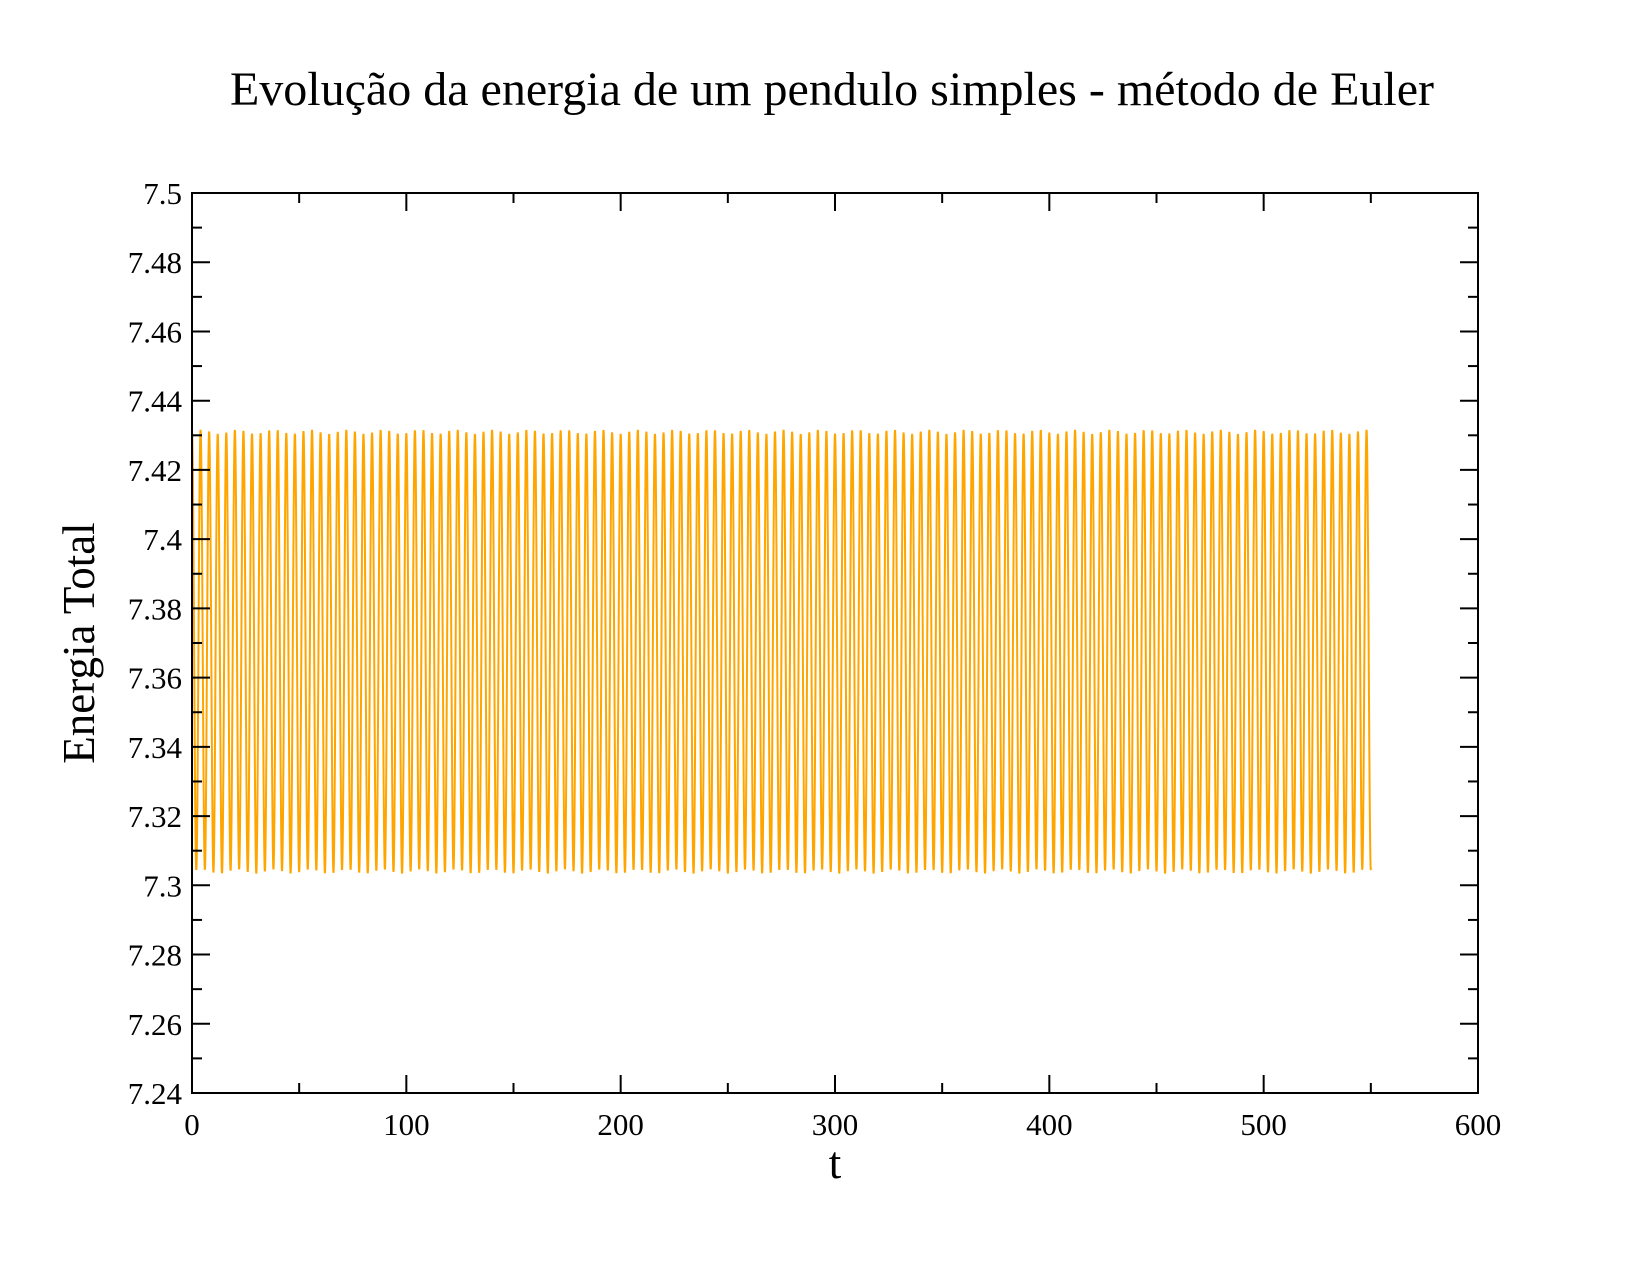 This screenshot has width=1650, height=1280. I want to click on x-tick-label: 0, so click(192, 1124).